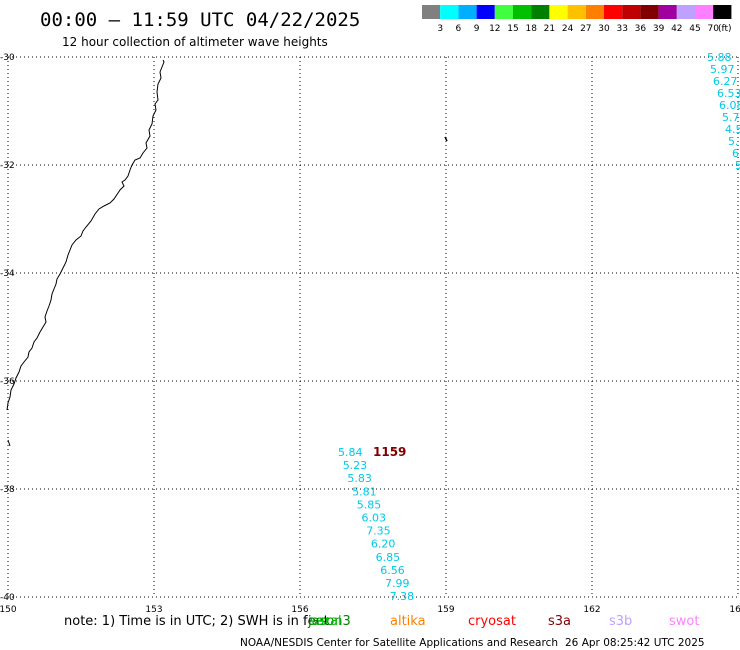  I want to click on swh-value-label: 5.23, so click(355, 465).